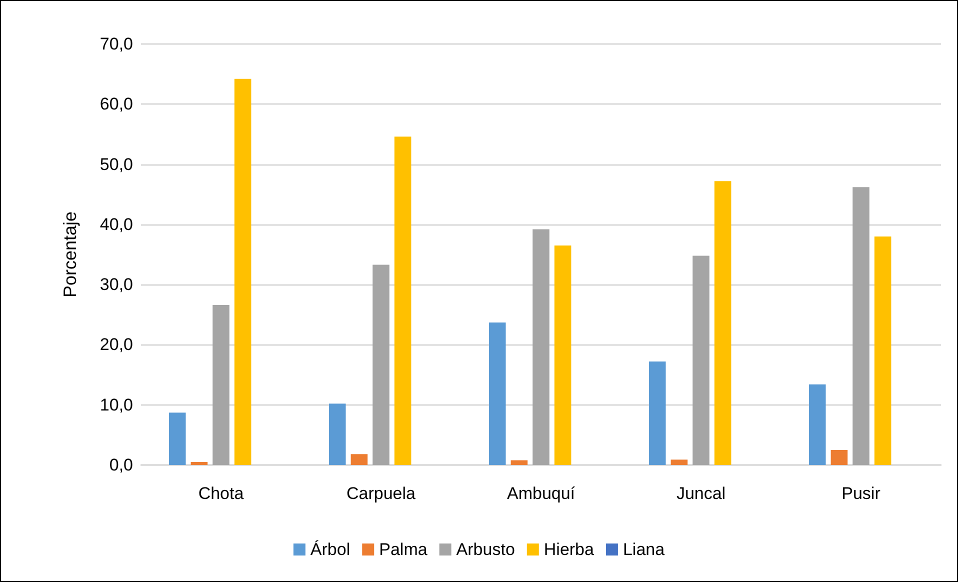 Image resolution: width=958 pixels, height=582 pixels. Describe the element at coordinates (116, 104) in the screenshot. I see `y-tick-label: 60,0` at that location.